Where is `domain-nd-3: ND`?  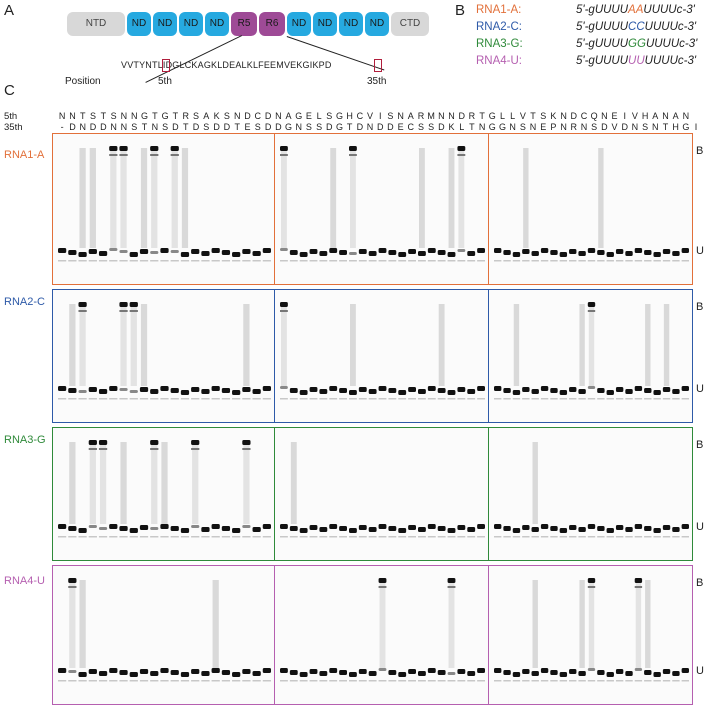
domain-nd-3: ND is located at coordinates (191, 24).